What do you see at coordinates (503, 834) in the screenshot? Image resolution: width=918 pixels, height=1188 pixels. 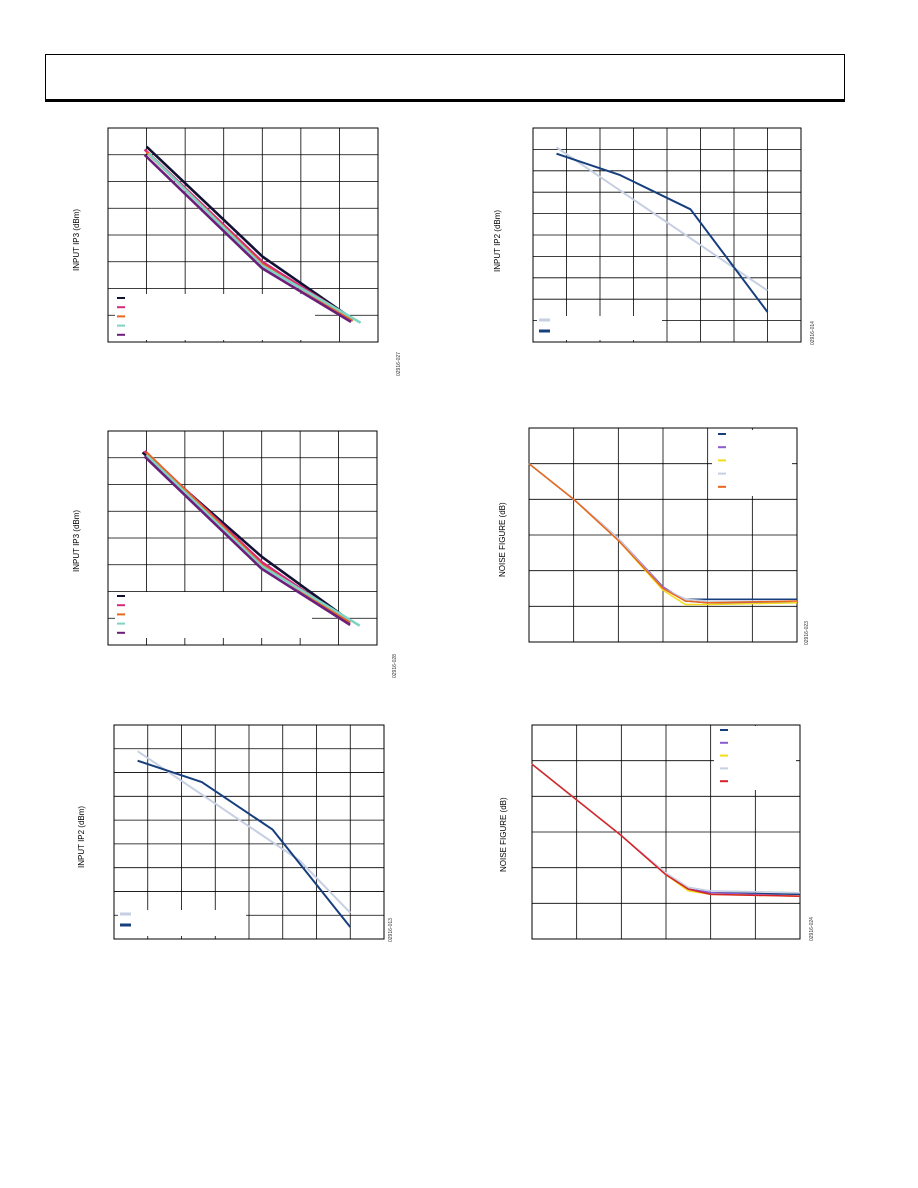 I see `y-axis-label: NOISE FIGURE (dB)` at bounding box center [503, 834].